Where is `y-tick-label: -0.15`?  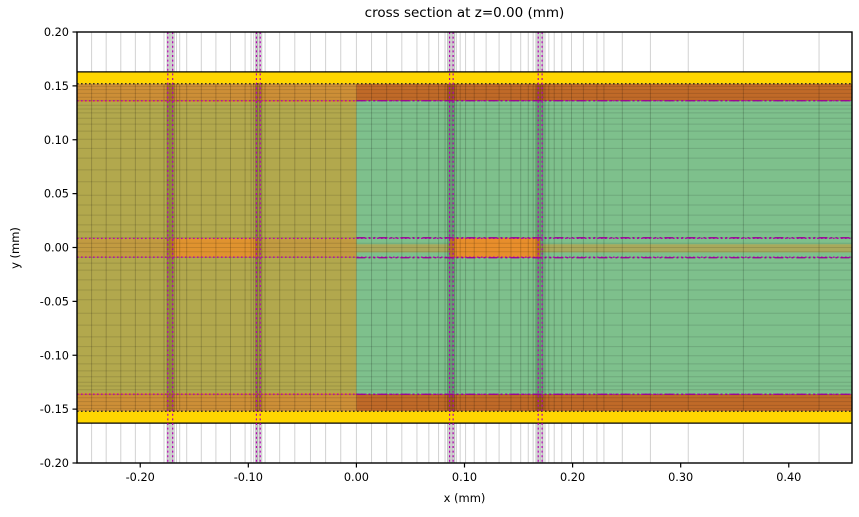 y-tick-label: -0.15 is located at coordinates (54, 409).